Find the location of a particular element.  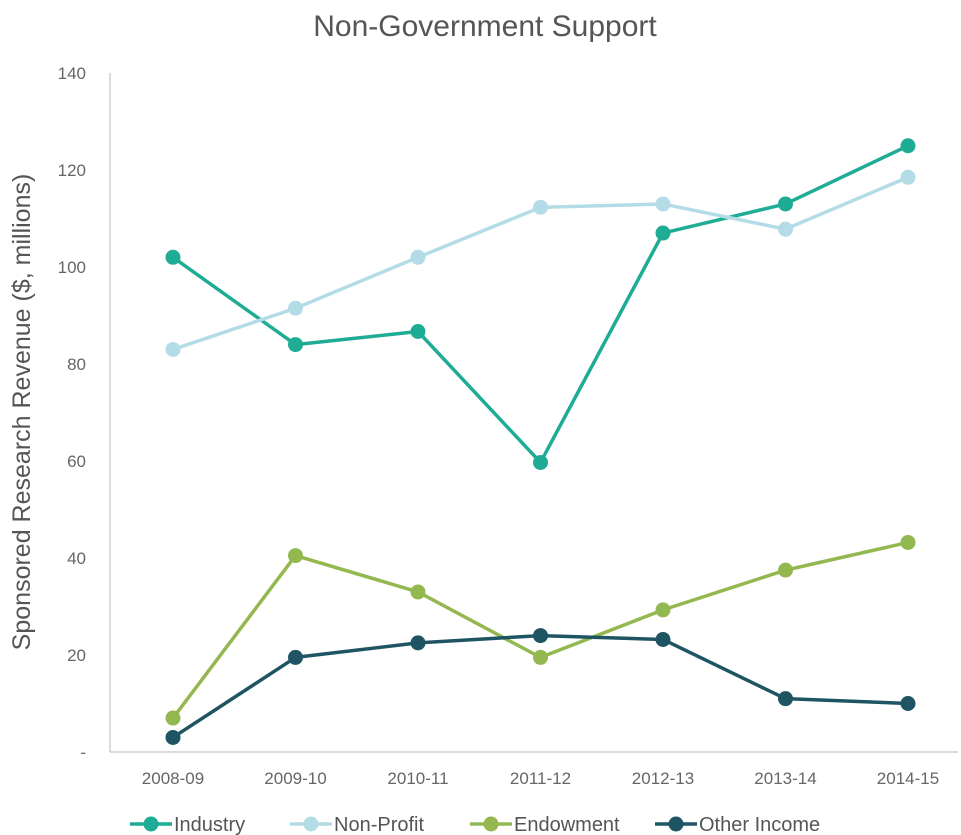

legend-item-other-income: Other Income is located at coordinates (737, 824).